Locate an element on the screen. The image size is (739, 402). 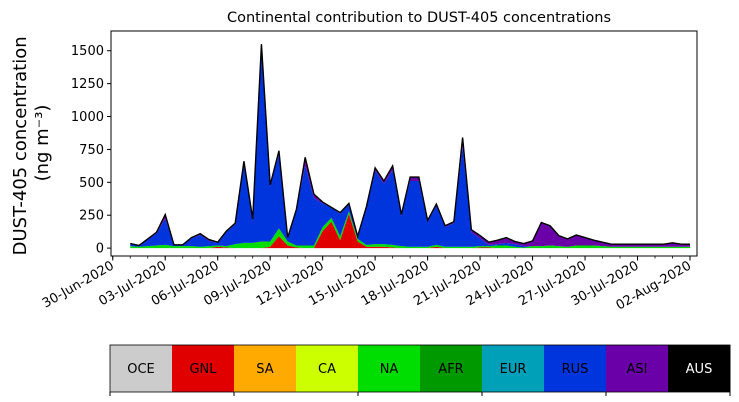
legend-swatch-gnl is located at coordinates (203, 368).